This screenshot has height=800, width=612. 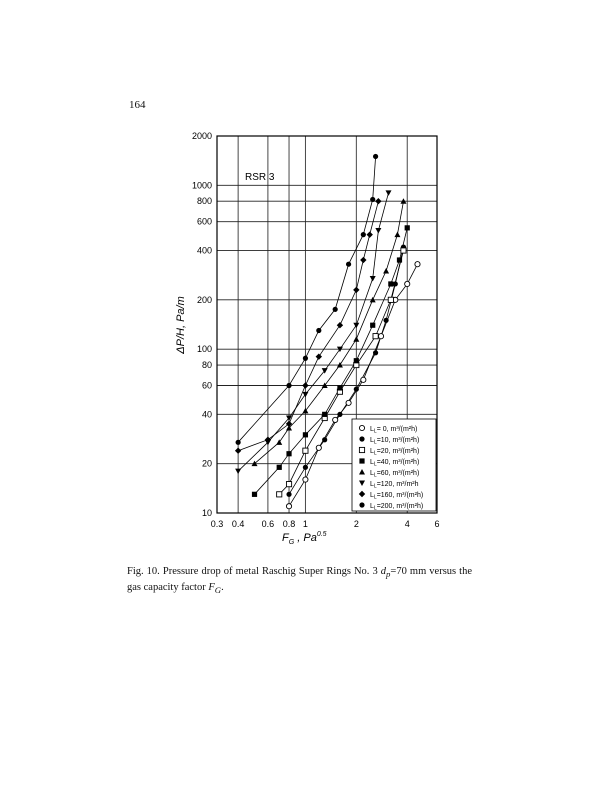 What do you see at coordinates (204, 251) in the screenshot?
I see `y-tick-label: 400` at bounding box center [204, 251].